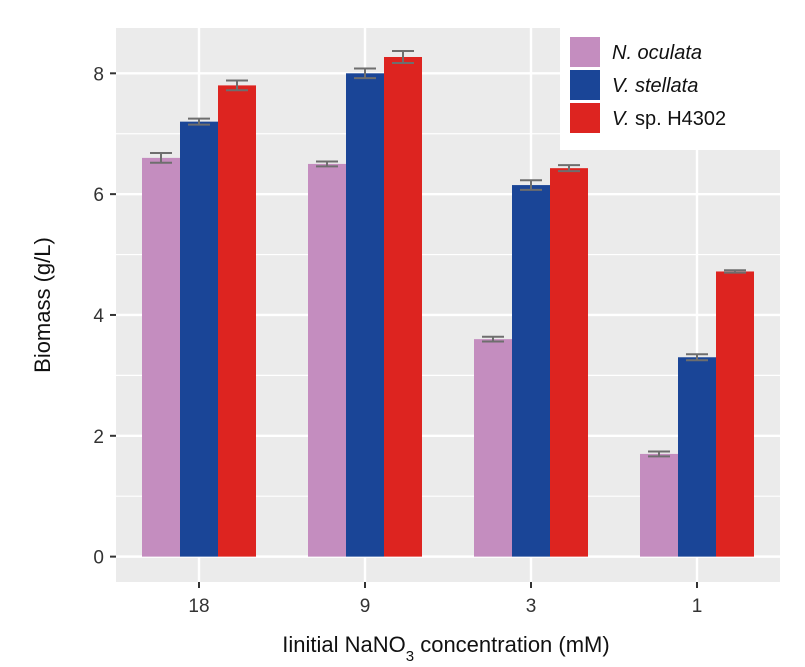 This screenshot has width=805, height=667. What do you see at coordinates (42, 305) in the screenshot?
I see `y-axis-title: Biomass (g/L)` at bounding box center [42, 305].